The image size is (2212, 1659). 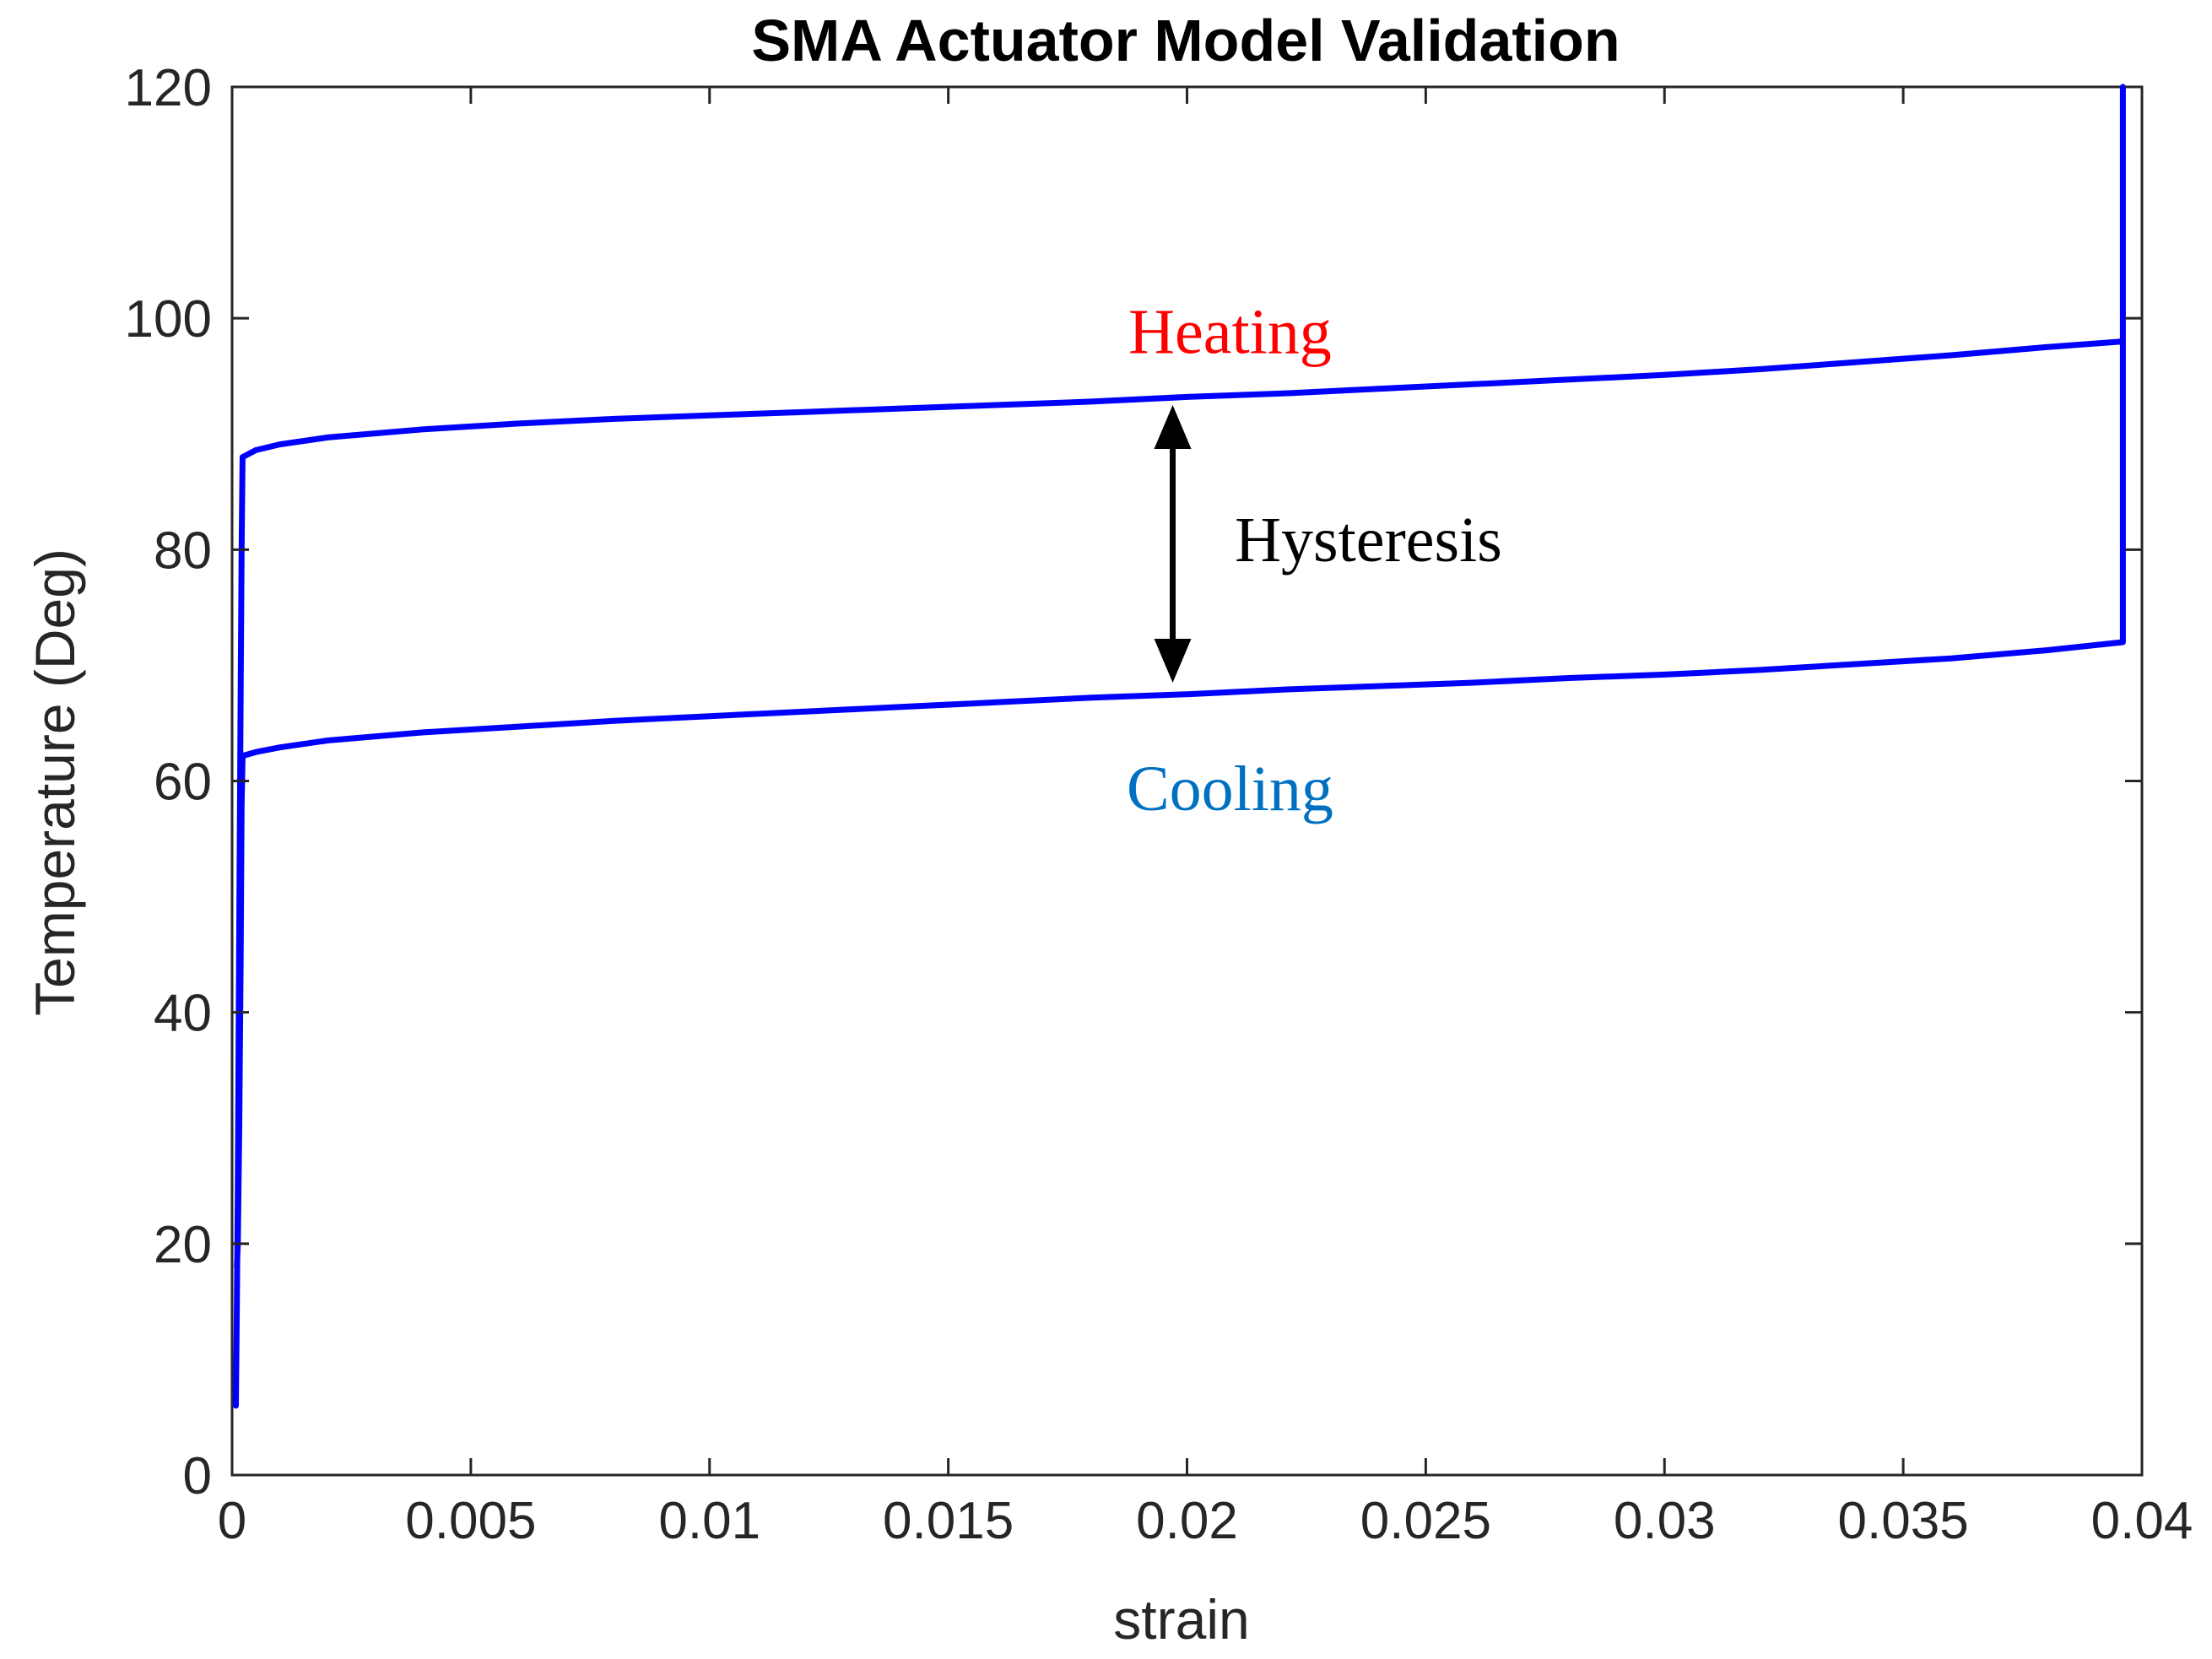 What do you see at coordinates (1186, 41) in the screenshot?
I see `chart-title: SMA Actuator Model Validation` at bounding box center [1186, 41].